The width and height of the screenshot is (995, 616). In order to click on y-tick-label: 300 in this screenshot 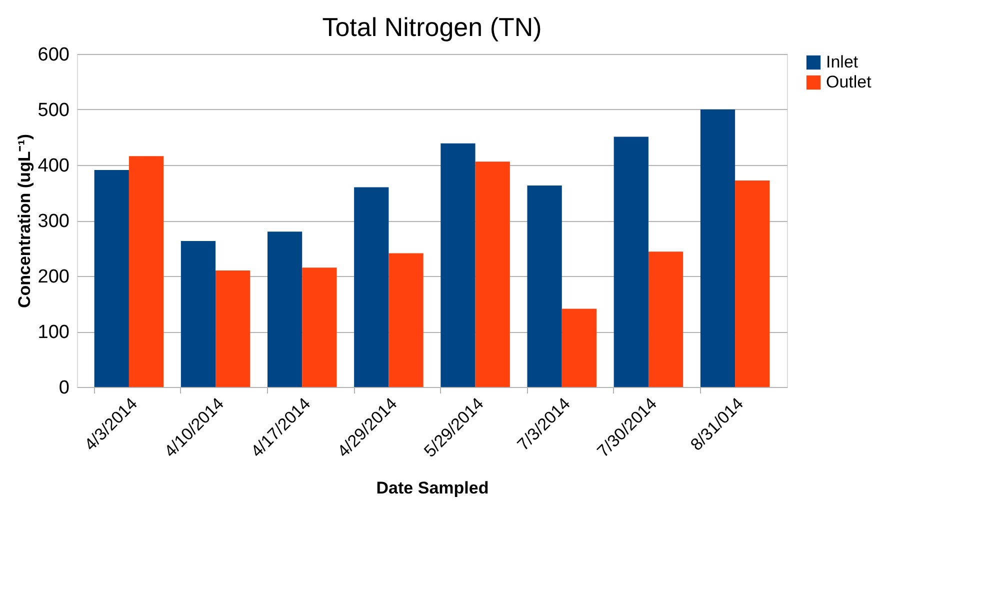, I will do `click(54, 221)`.